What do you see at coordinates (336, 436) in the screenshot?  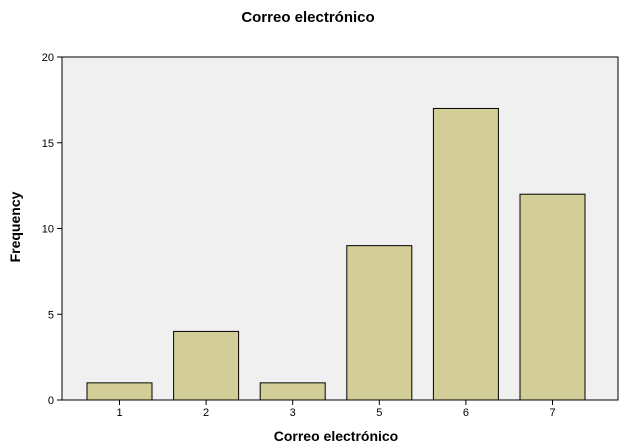 I see `x-axis-label: Correo electrónico` at bounding box center [336, 436].